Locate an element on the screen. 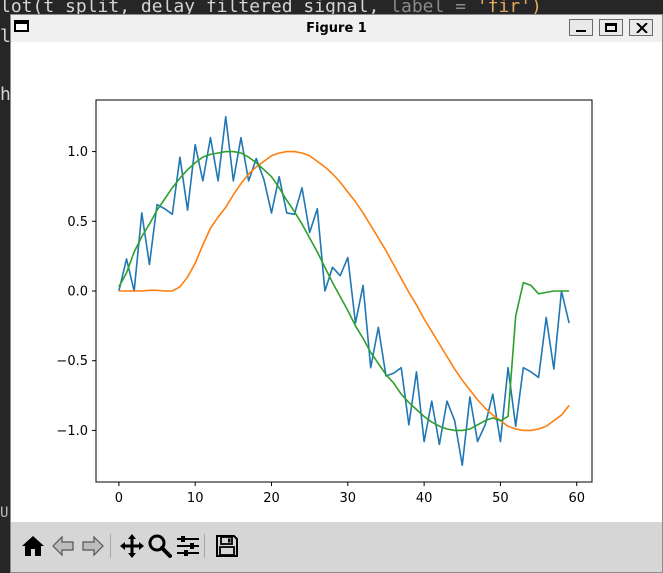 The height and width of the screenshot is (573, 663). y-tick-label: 1.0 is located at coordinates (77, 152).